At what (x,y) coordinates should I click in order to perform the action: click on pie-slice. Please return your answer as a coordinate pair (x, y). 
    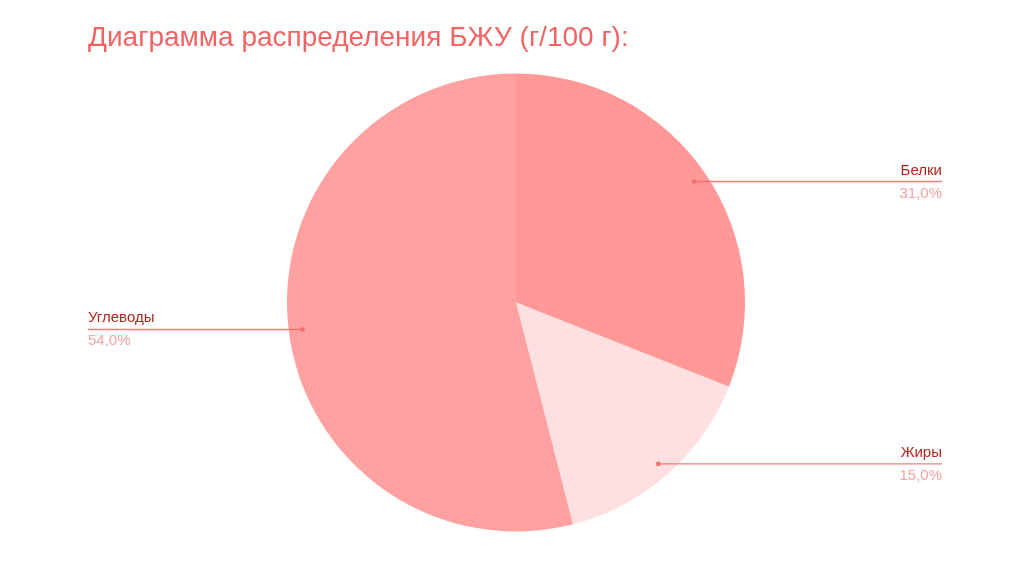
    Looking at the image, I should click on (622, 413).